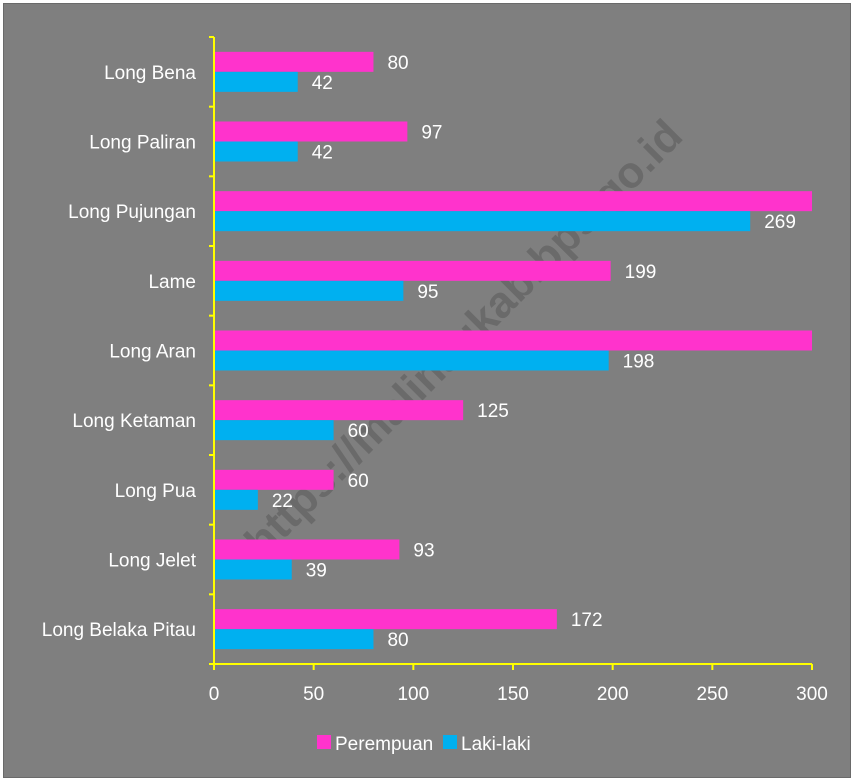 Image resolution: width=854 pixels, height=781 pixels. Describe the element at coordinates (639, 362) in the screenshot. I see `data-label: 198` at that location.